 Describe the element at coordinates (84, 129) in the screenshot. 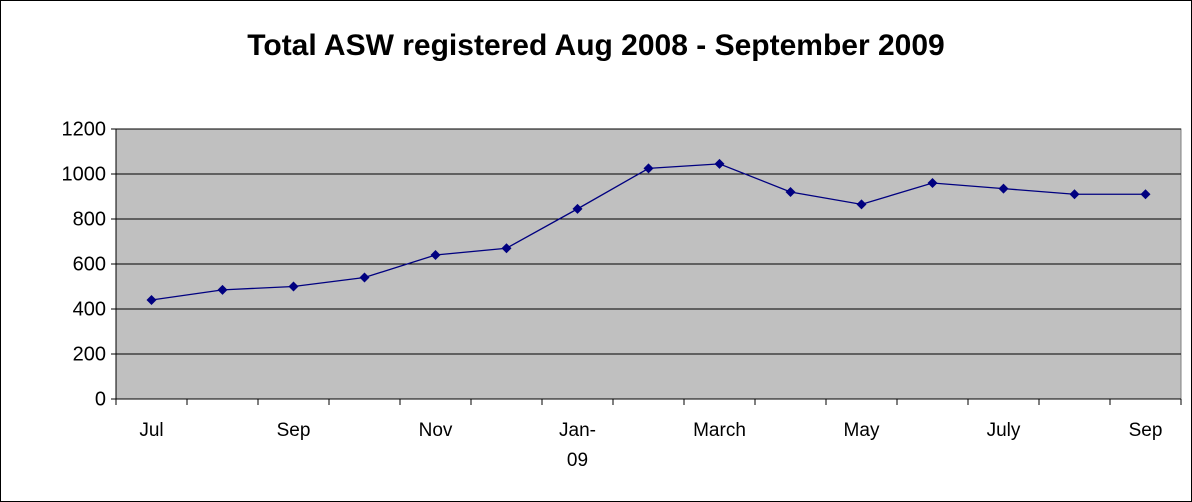

I see `y-tick-label: 1200` at that location.